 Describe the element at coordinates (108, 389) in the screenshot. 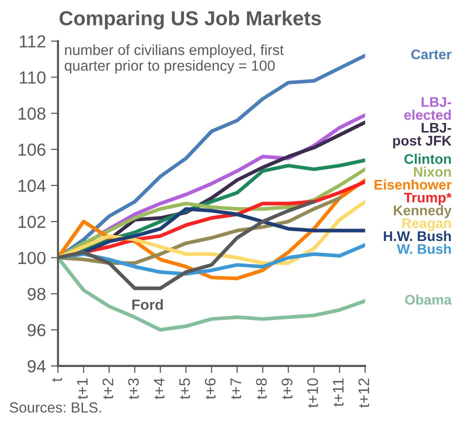

I see `x-tick-label: t+2` at that location.